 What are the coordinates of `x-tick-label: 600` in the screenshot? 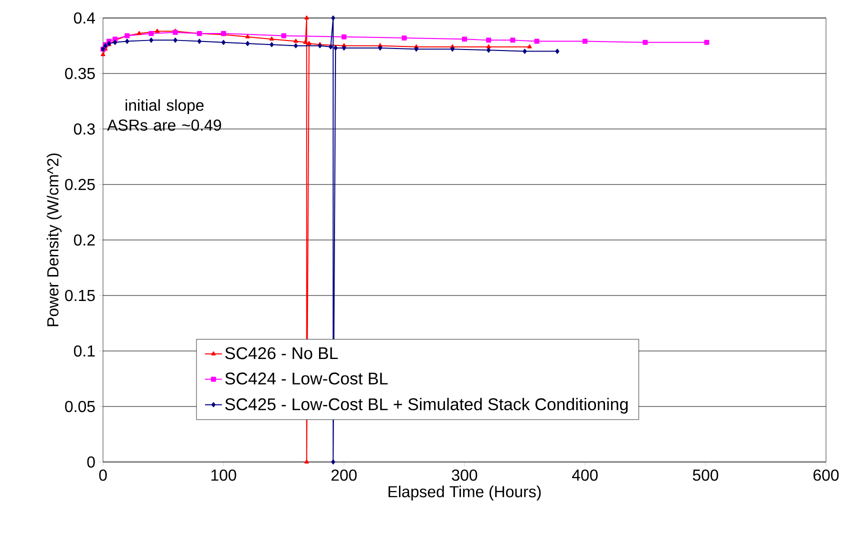 It's located at (826, 475).